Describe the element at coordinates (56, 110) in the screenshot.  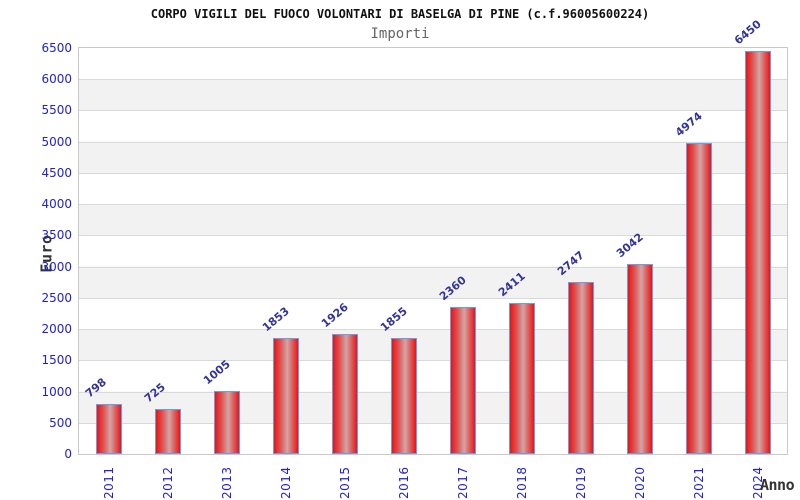
I see `y-tick-label: 5500` at that location.